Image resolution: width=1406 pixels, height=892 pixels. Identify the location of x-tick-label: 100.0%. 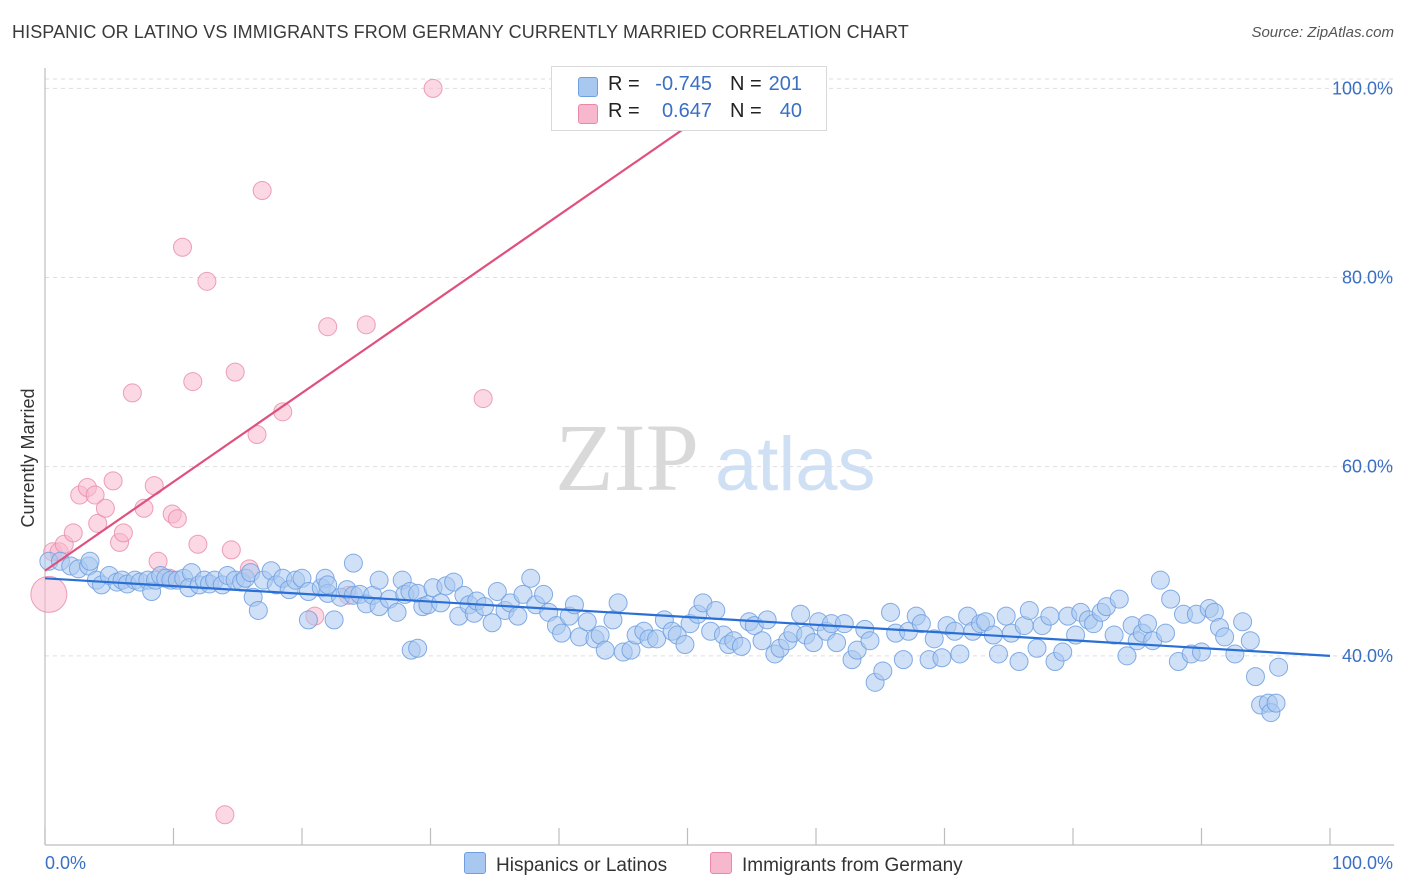
(1362, 863).